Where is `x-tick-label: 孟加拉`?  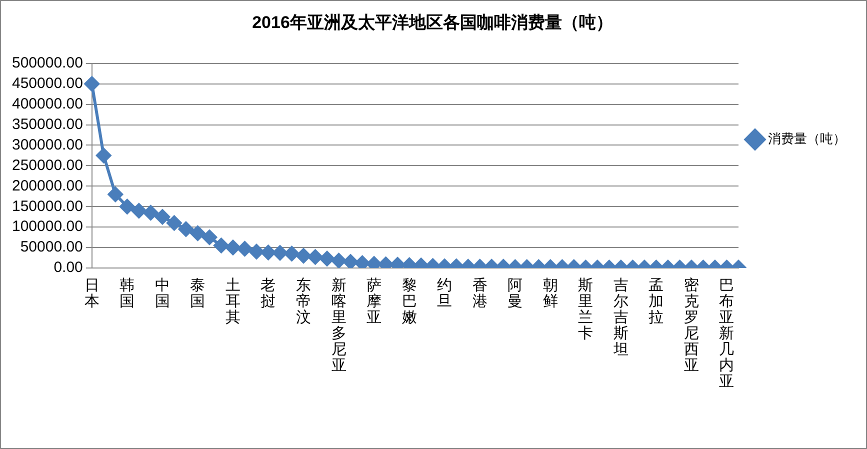 x-tick-label: 孟加拉 is located at coordinates (656, 302).